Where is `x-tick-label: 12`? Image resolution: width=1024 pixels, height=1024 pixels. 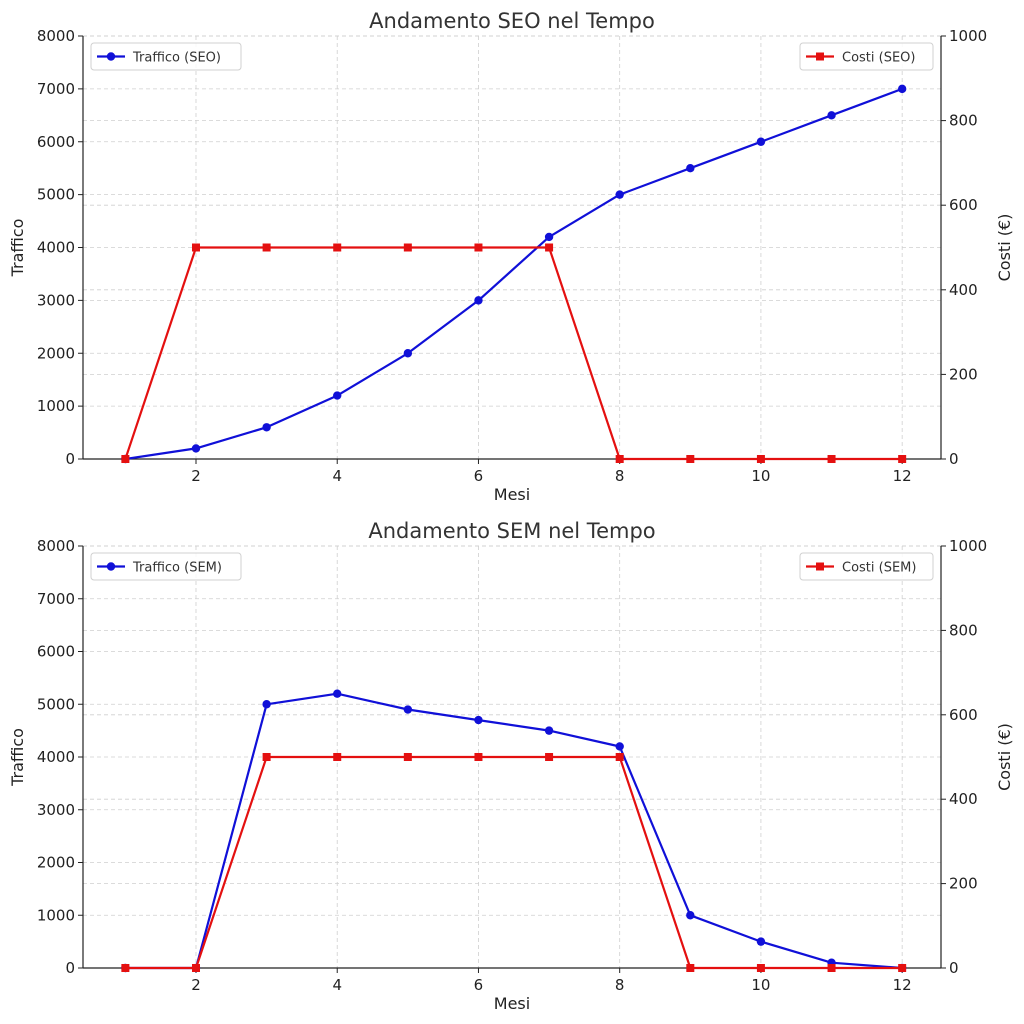
x-tick-label: 12 is located at coordinates (902, 476).